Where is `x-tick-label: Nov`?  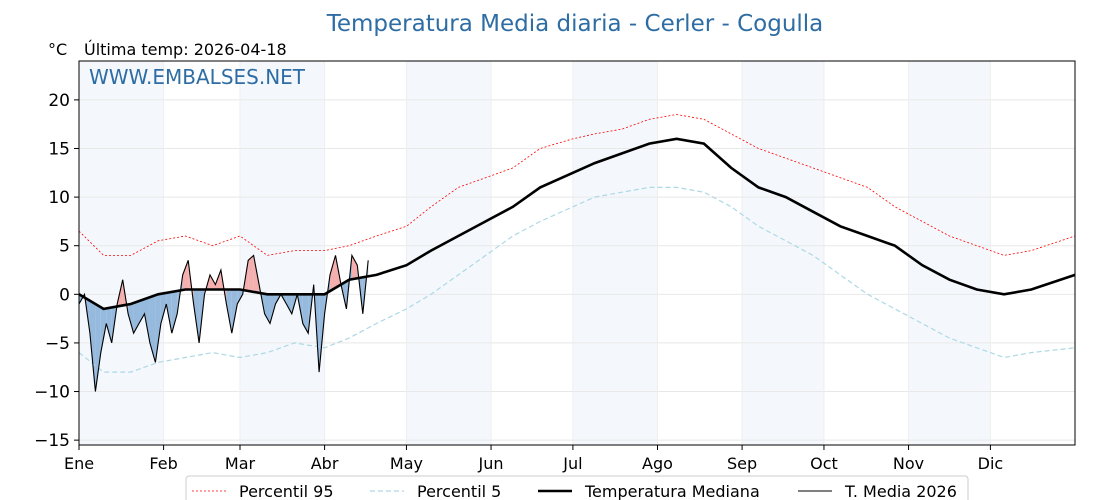 x-tick-label: Nov is located at coordinates (908, 463).